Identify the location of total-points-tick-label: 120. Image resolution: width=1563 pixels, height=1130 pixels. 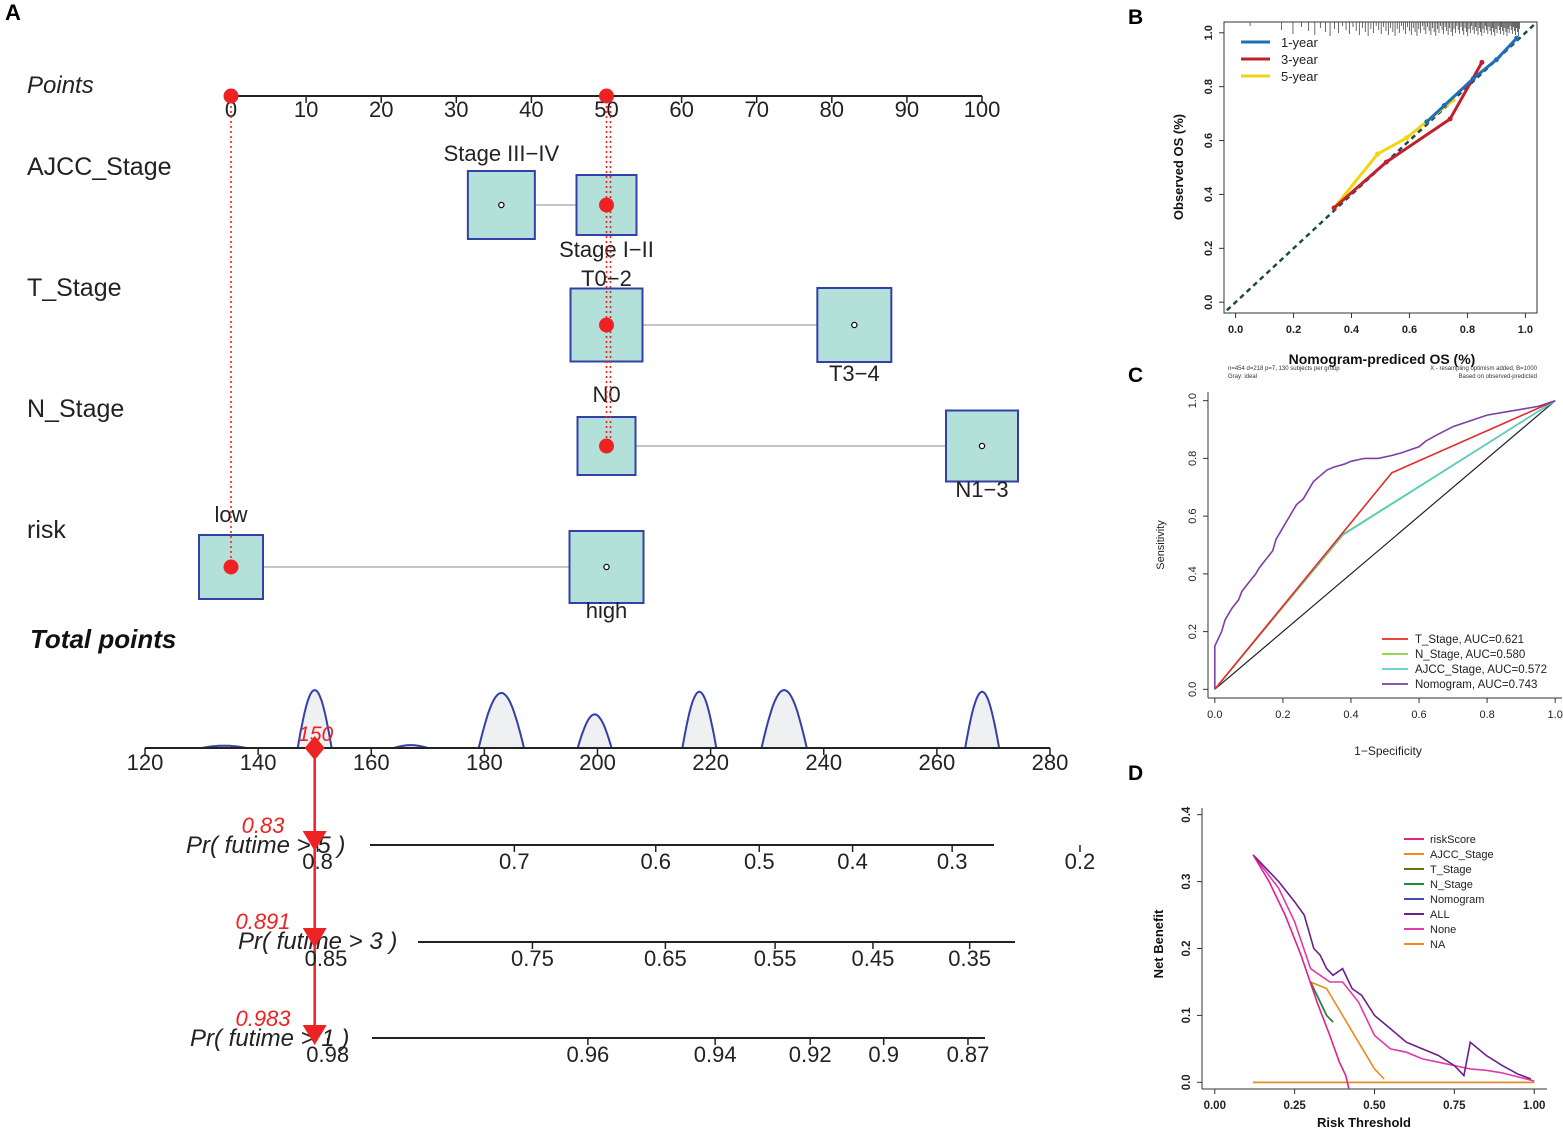
(145, 762).